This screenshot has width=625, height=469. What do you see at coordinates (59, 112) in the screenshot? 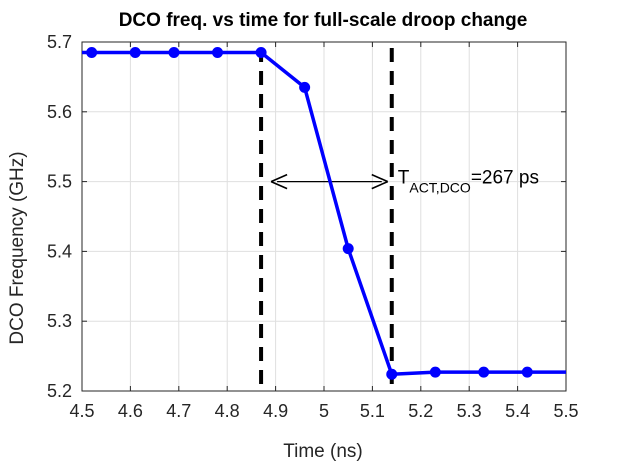
I see `y-tick-label: 5.6` at bounding box center [59, 112].